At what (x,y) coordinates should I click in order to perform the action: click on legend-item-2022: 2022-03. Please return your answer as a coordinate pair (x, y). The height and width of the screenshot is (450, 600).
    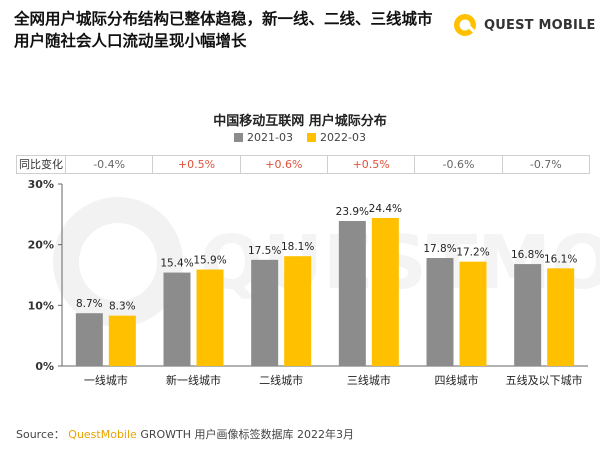
    Looking at the image, I should click on (336, 137).